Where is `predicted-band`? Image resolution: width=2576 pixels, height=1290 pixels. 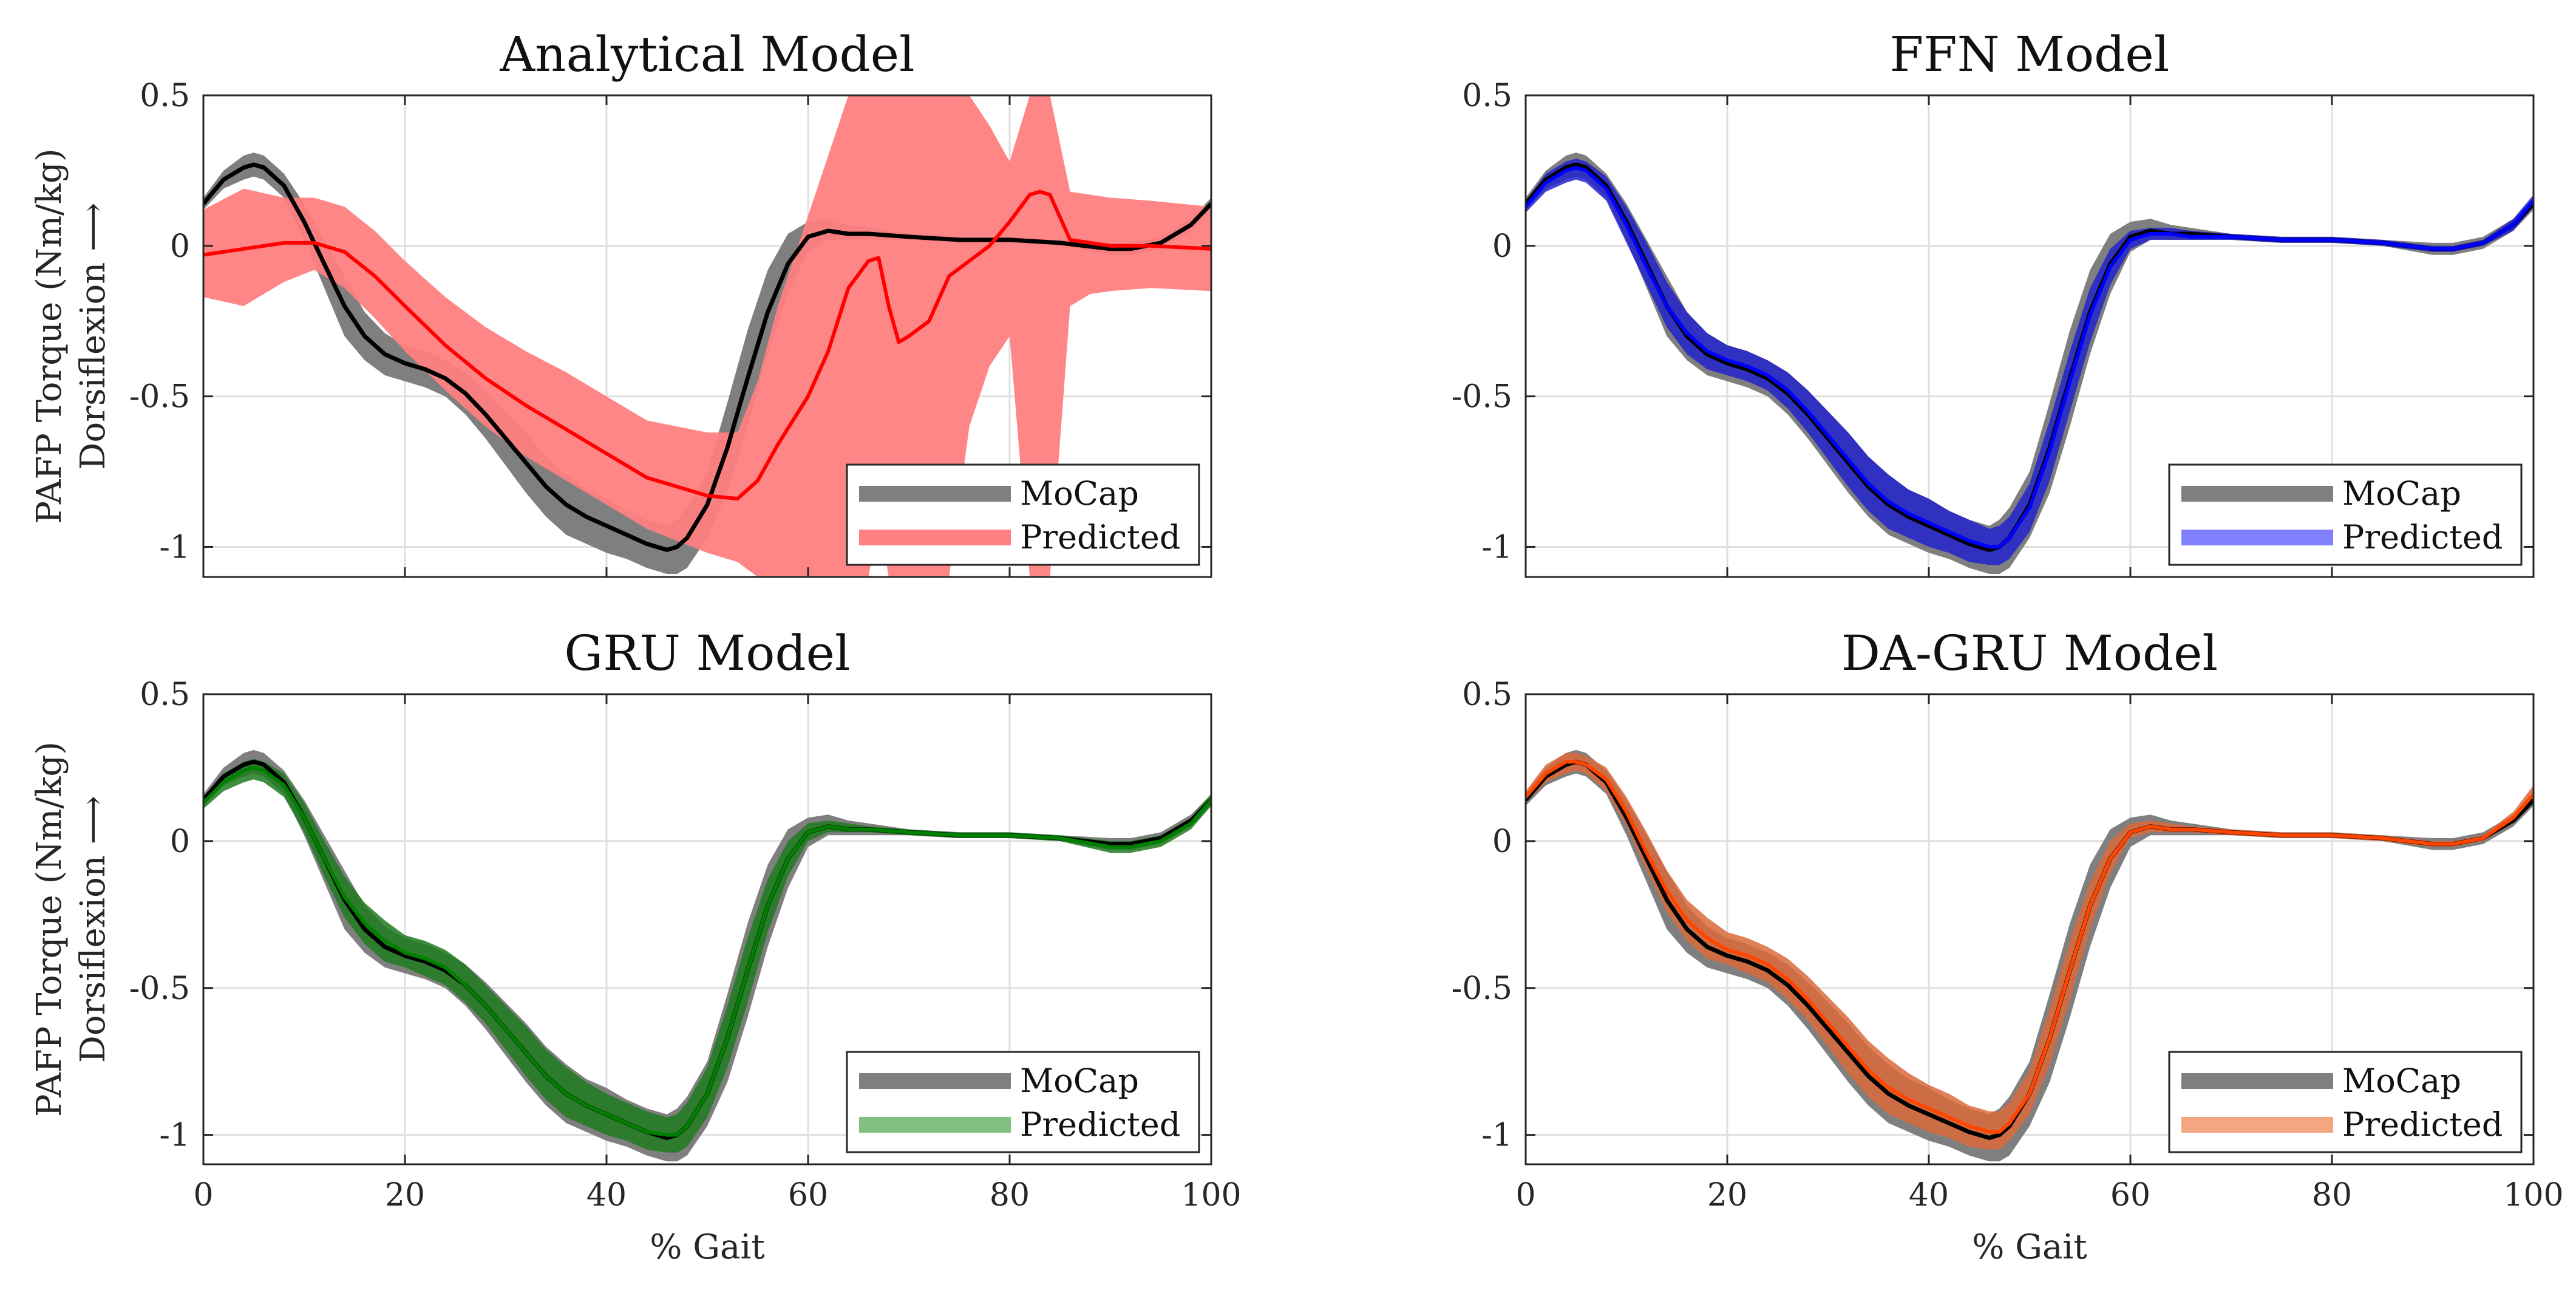
predicted-band is located at coordinates (707, 336).